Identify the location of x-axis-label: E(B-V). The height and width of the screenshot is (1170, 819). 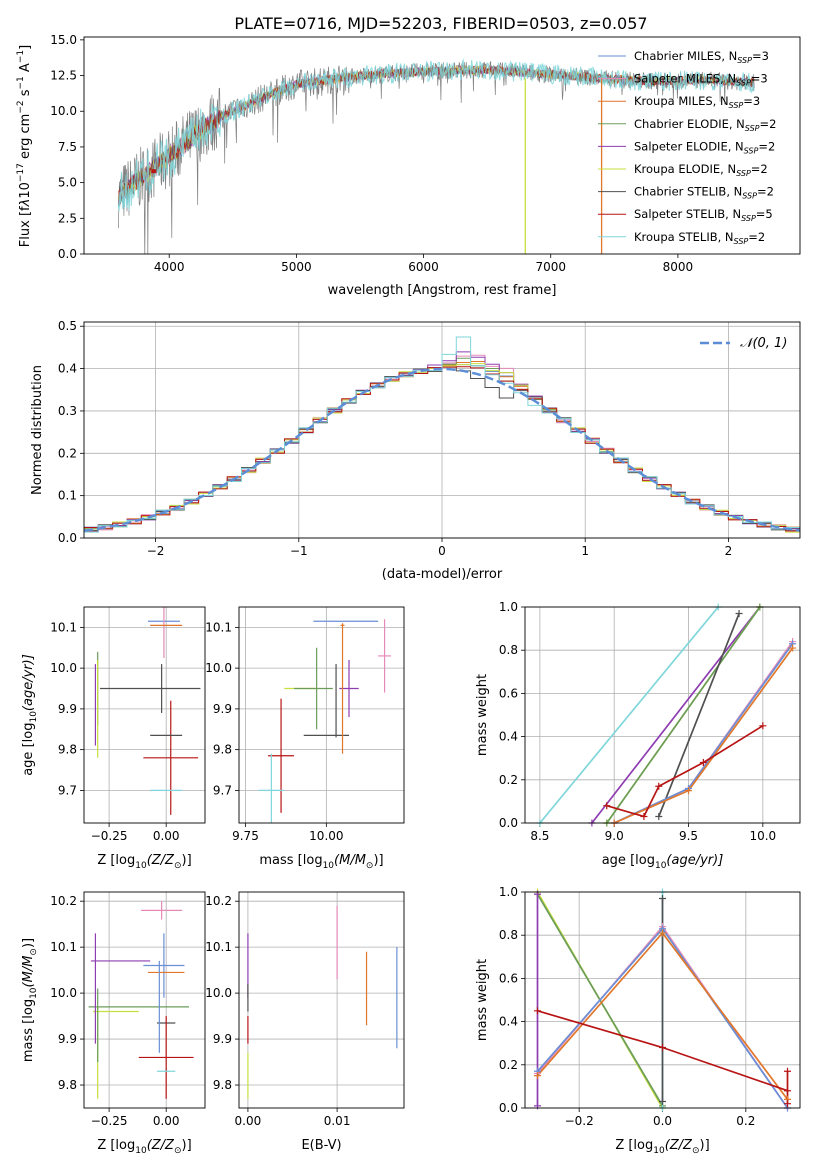
(321, 1145).